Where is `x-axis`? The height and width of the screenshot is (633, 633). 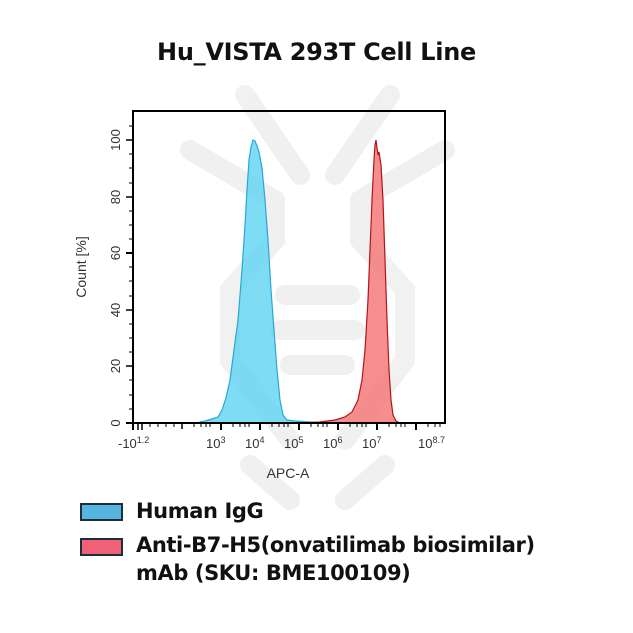
x-axis is located at coordinates (286, 426).